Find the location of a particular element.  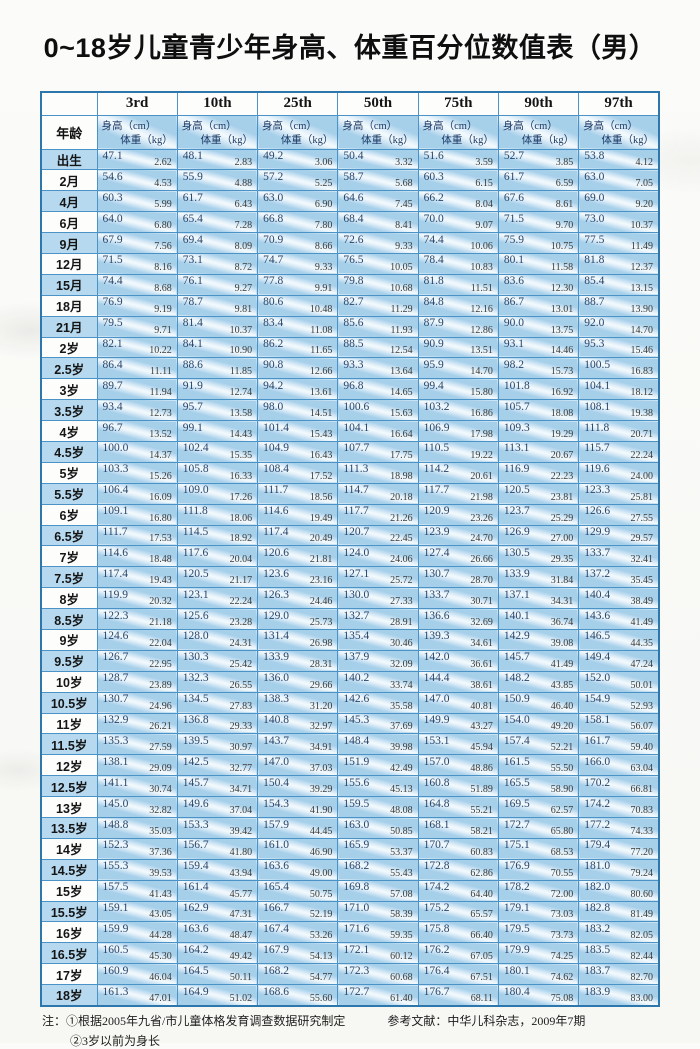

value-cell: 86.2 11.65 is located at coordinates (298, 347).